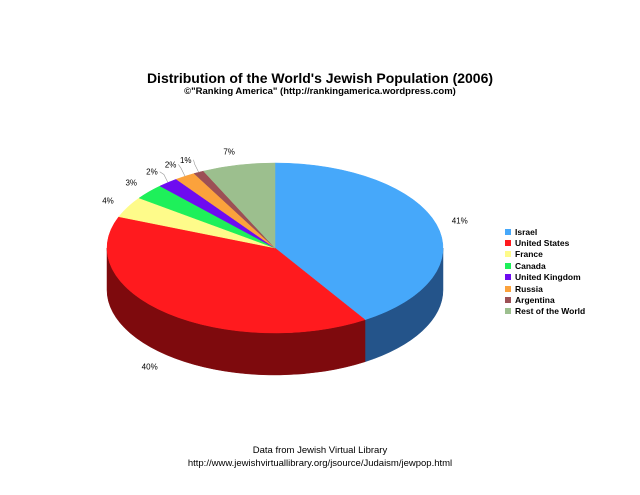 Image resolution: width=640 pixels, height=495 pixels. What do you see at coordinates (508, 288) in the screenshot?
I see `legend-swatch-russia` at bounding box center [508, 288].